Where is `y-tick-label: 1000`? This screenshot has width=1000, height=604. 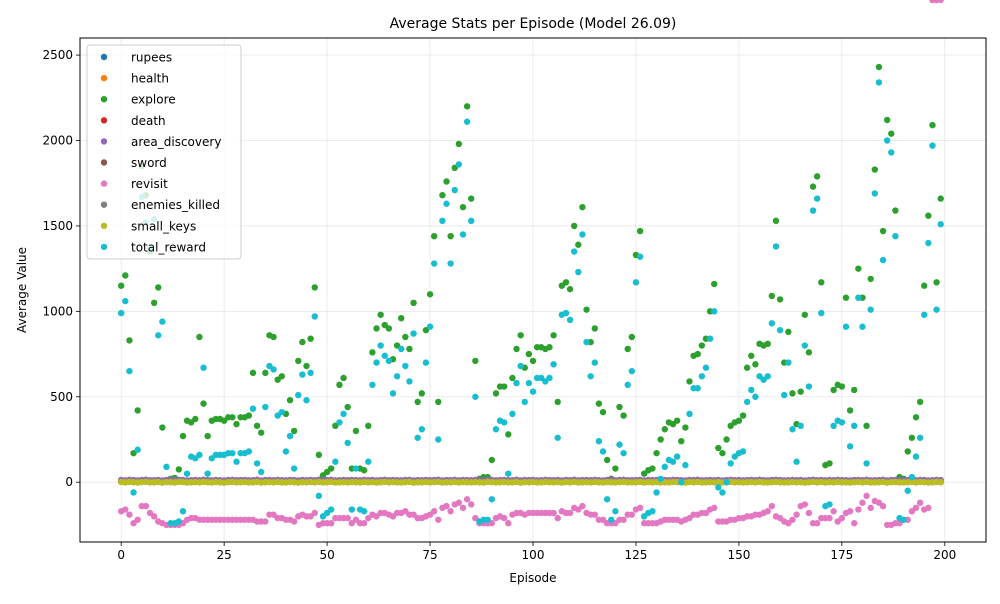
y-tick-label: 1000 is located at coordinates (57, 311).